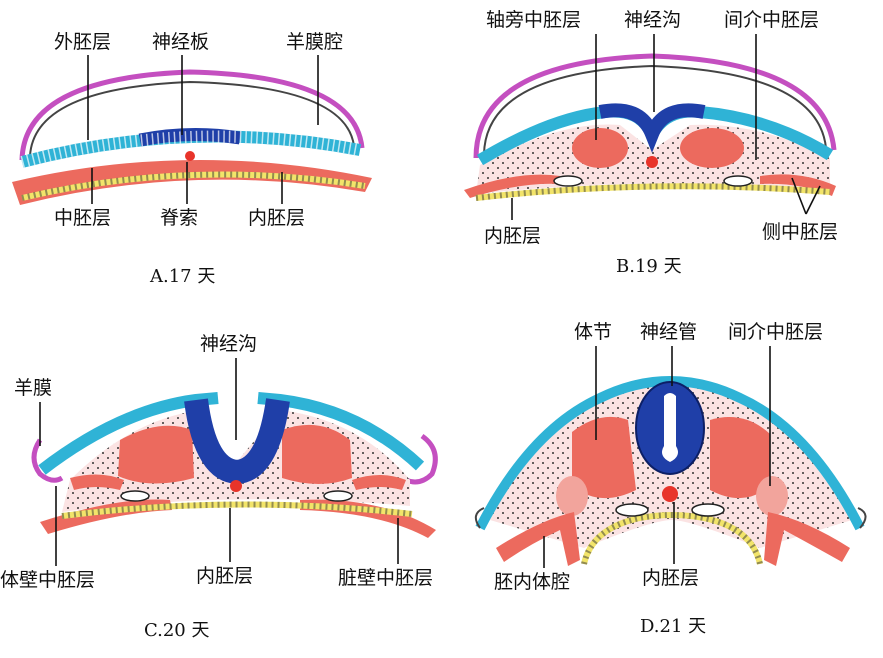  Describe the element at coordinates (97, 482) in the screenshot. I see `somatic-mesoderm-band` at that location.